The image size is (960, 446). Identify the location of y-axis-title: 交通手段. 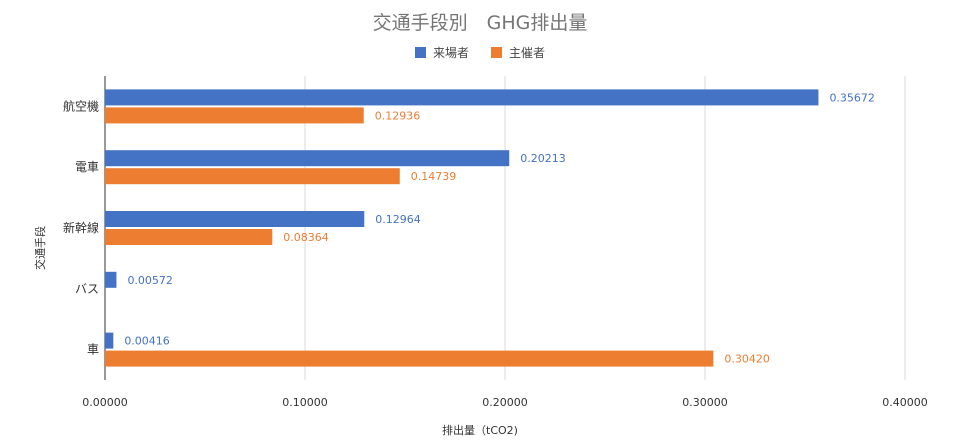
(40, 248).